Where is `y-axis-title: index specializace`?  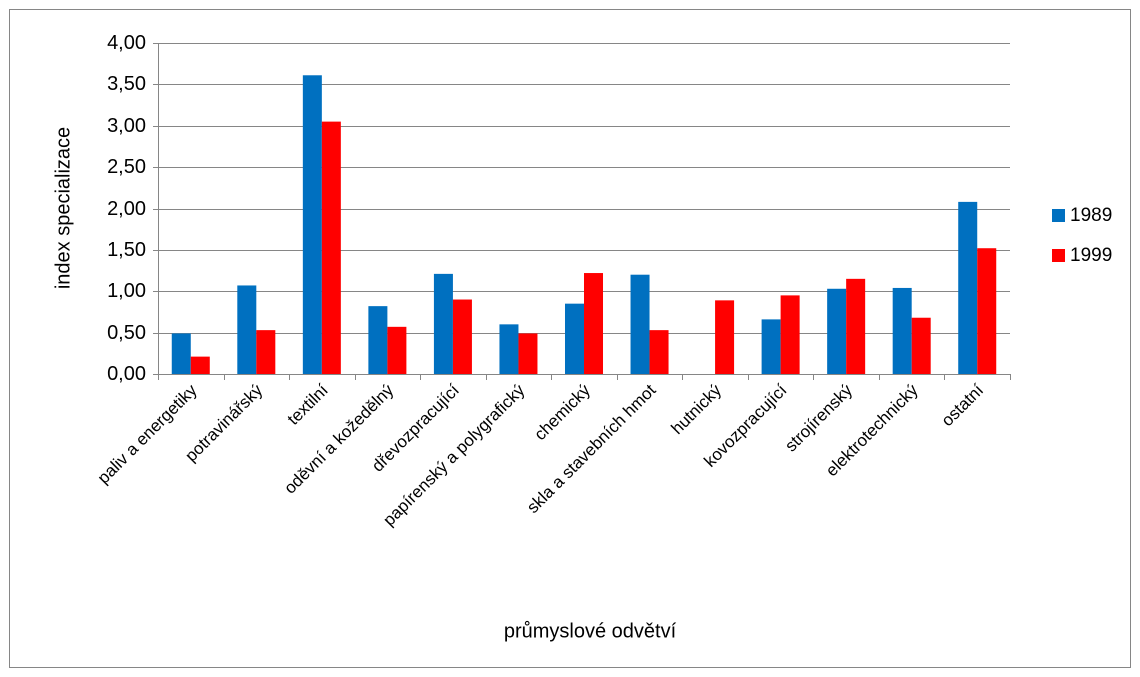 y-axis-title: index specializace is located at coordinates (63, 208).